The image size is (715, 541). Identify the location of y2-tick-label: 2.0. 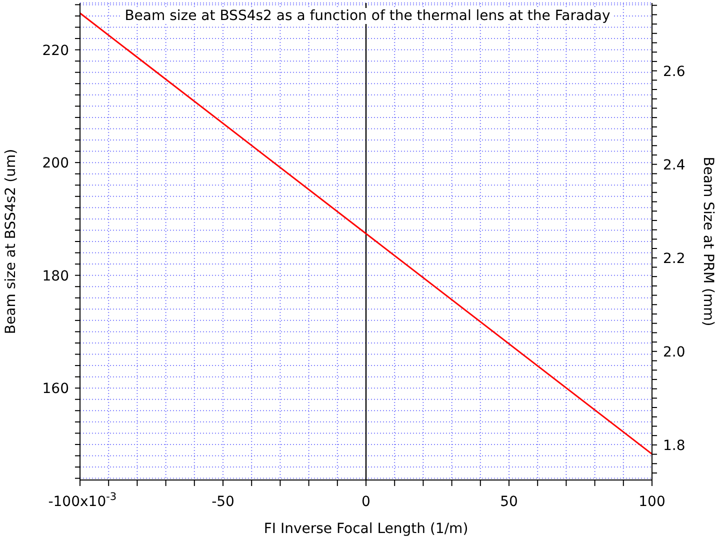
(674, 352).